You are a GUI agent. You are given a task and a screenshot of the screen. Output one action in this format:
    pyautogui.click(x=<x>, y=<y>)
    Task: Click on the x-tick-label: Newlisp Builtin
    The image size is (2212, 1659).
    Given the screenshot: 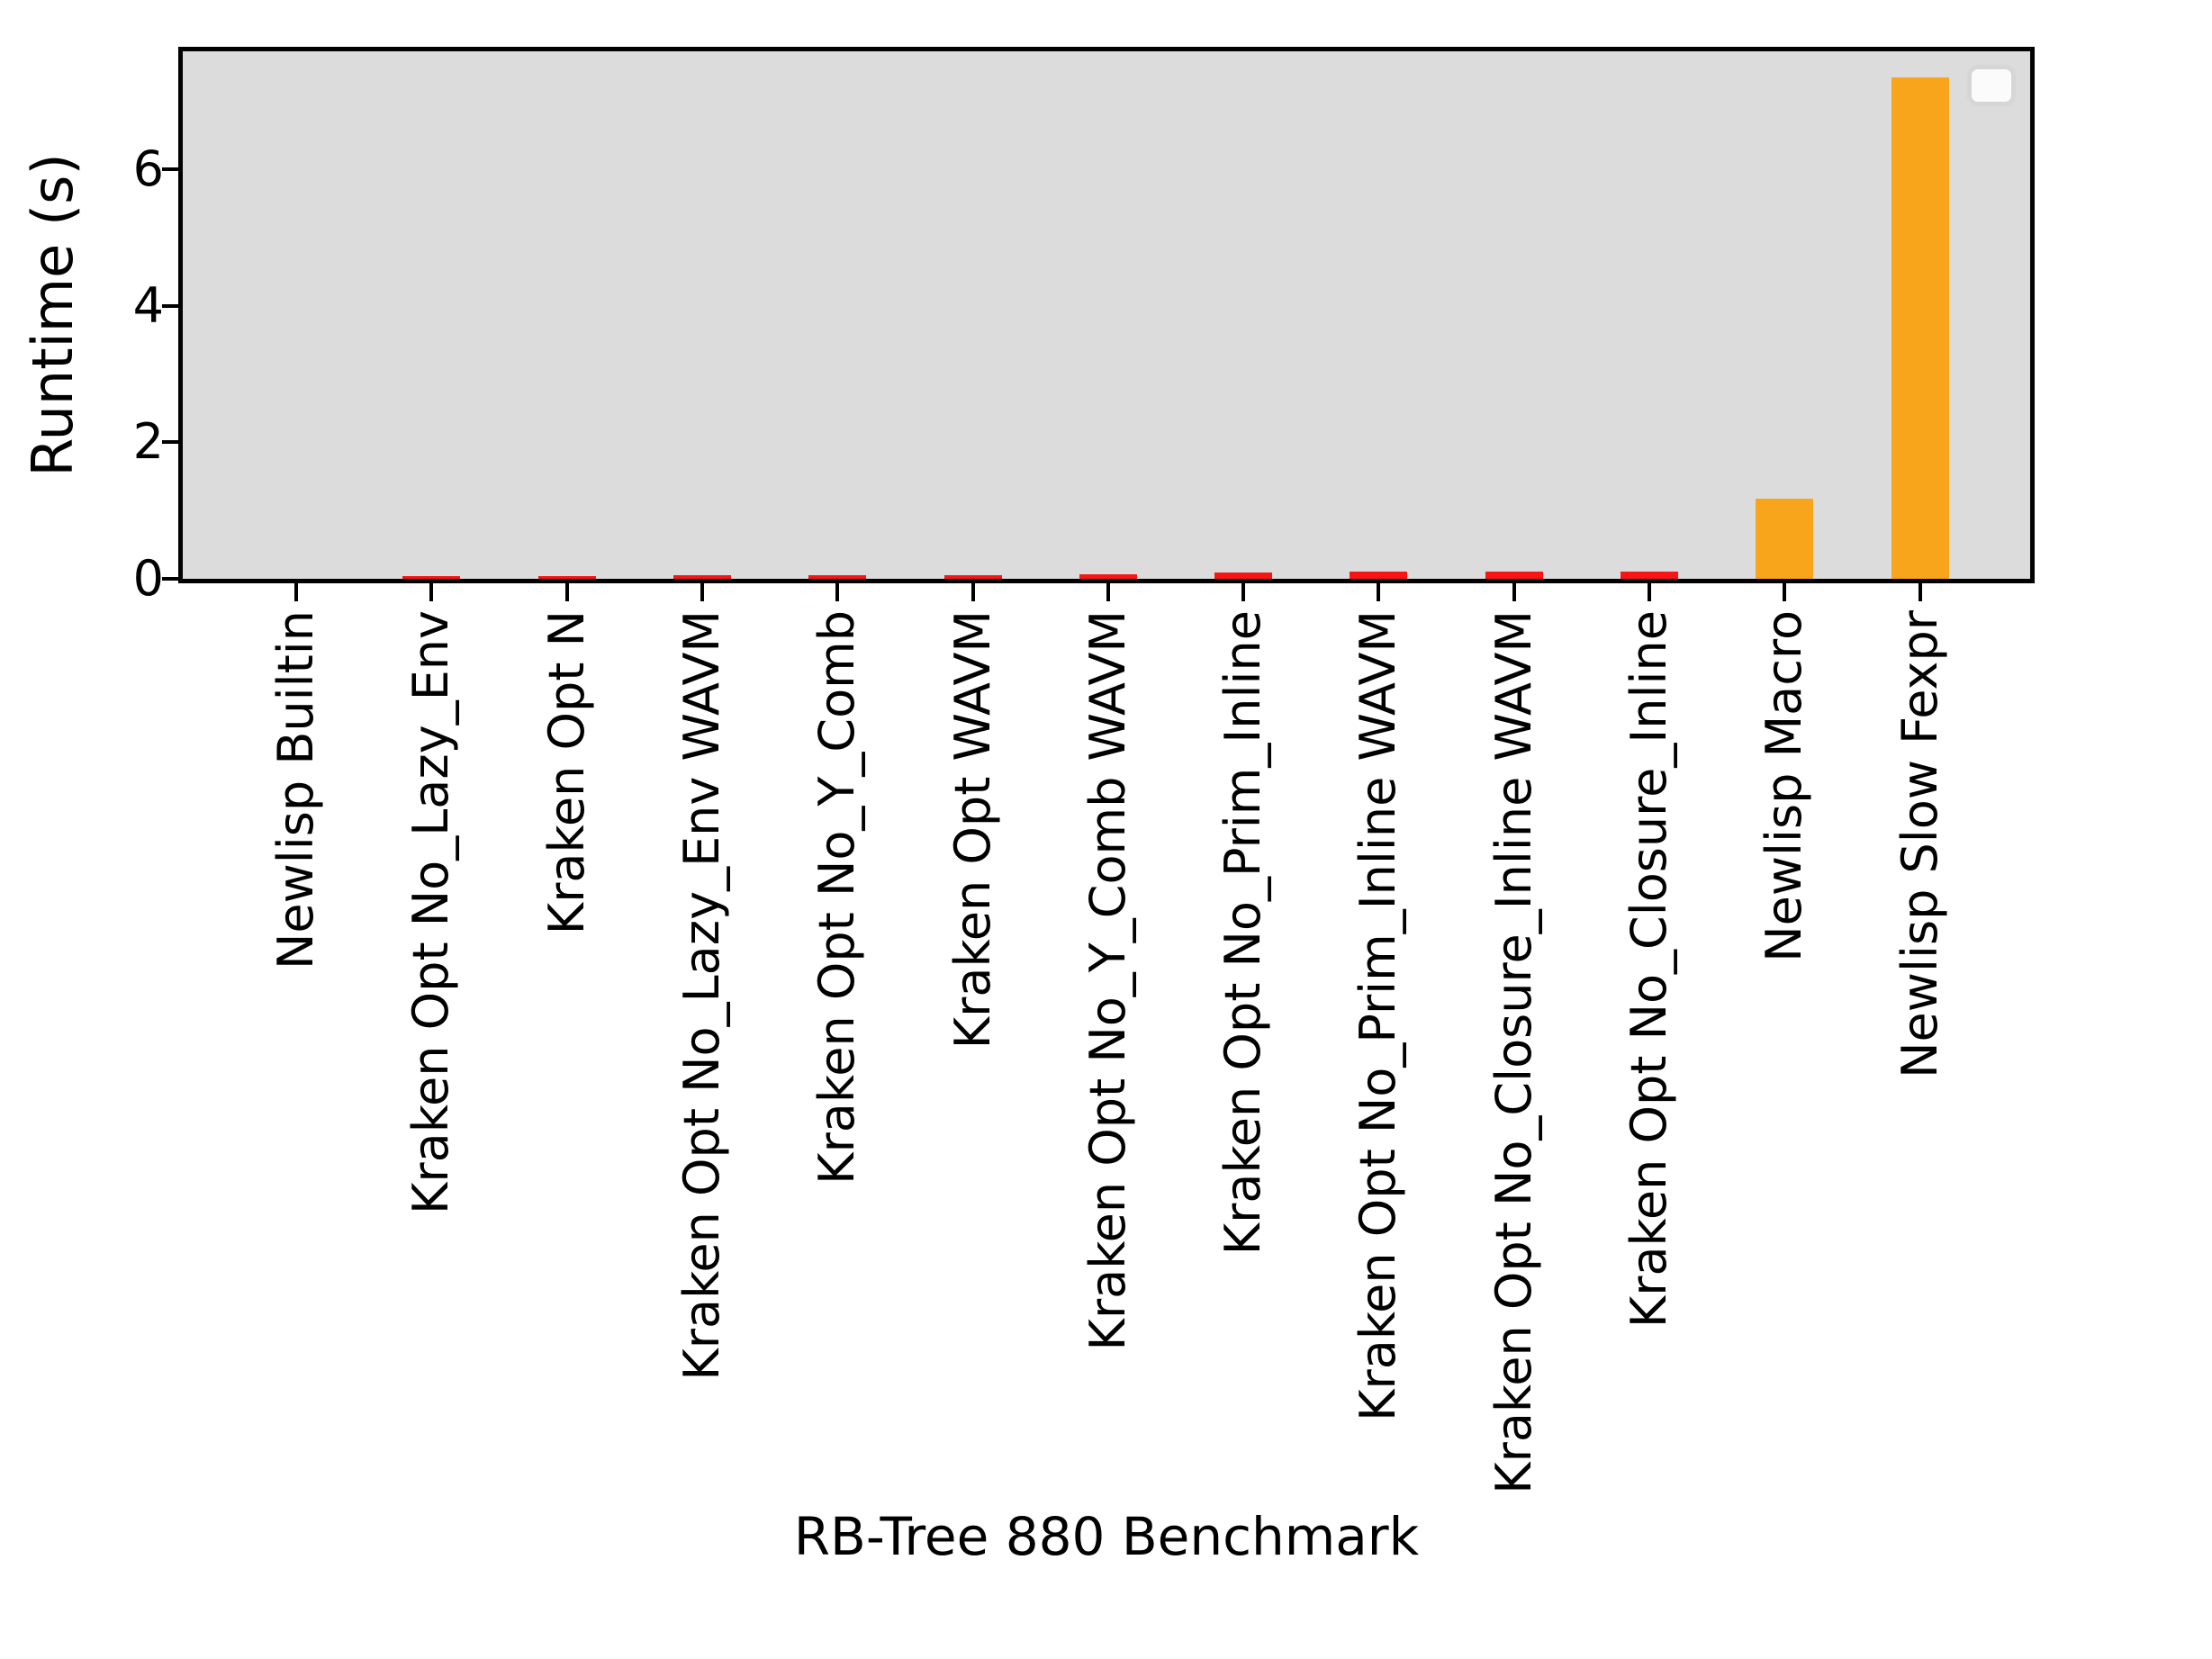 What is the action you would take?
    pyautogui.click(x=295, y=790)
    